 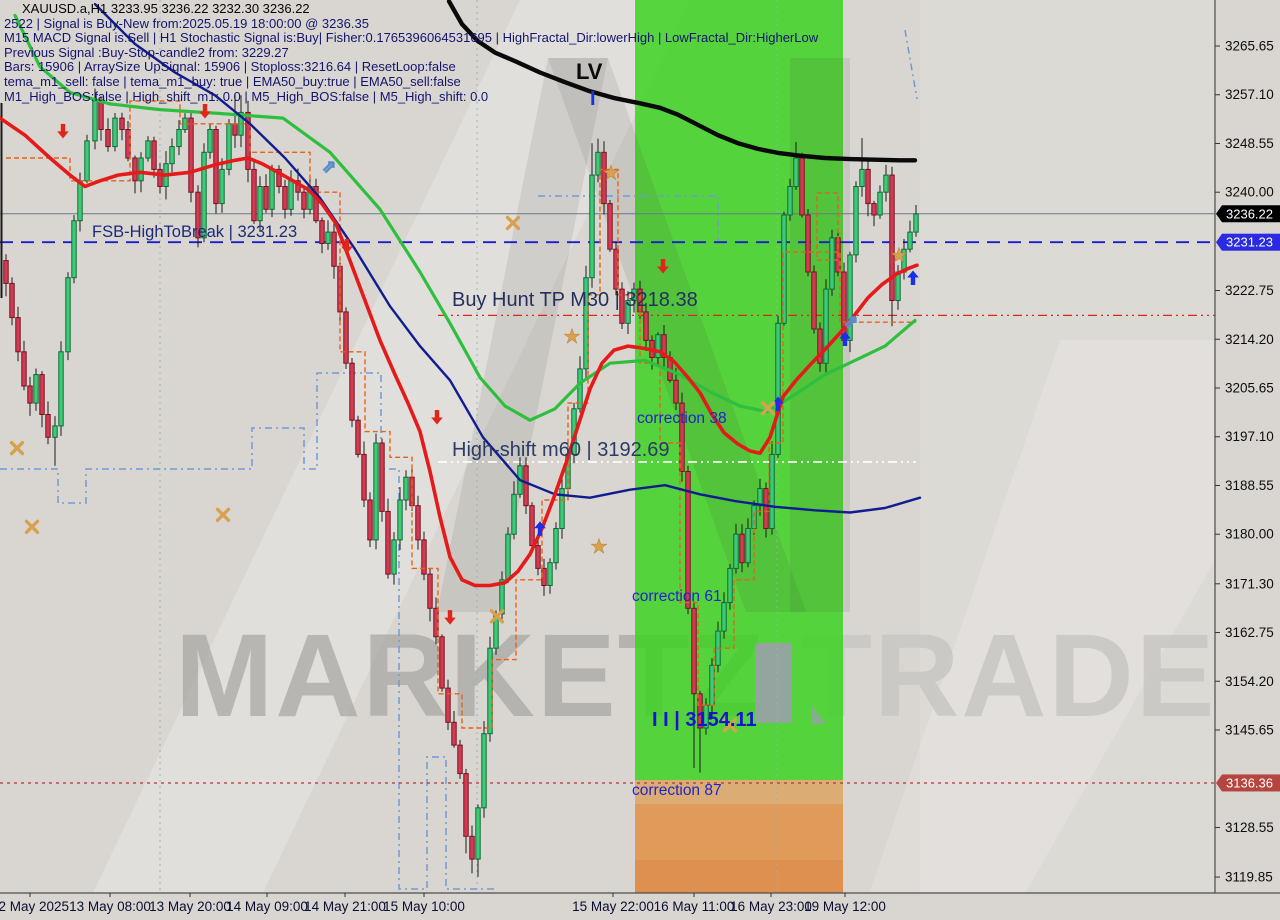 What do you see at coordinates (1249, 534) in the screenshot?
I see `price-tick-label: 3180.00` at bounding box center [1249, 534].